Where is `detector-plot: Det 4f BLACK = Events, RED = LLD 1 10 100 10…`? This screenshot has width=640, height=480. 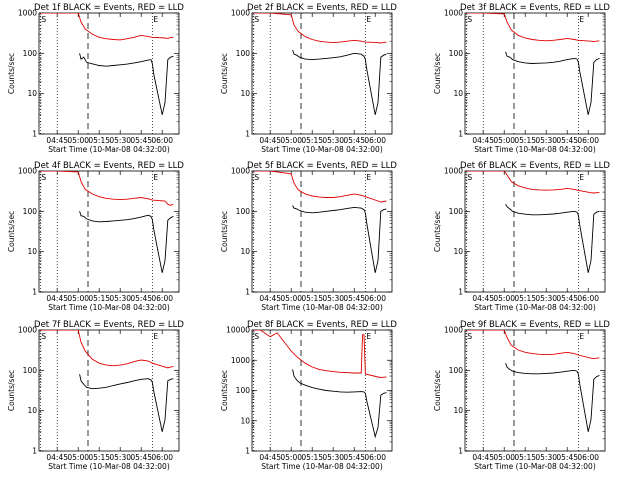 detector-plot: Det 4f BLACK = Events, RED = LLD 1 10 100 10… is located at coordinates (95, 236).